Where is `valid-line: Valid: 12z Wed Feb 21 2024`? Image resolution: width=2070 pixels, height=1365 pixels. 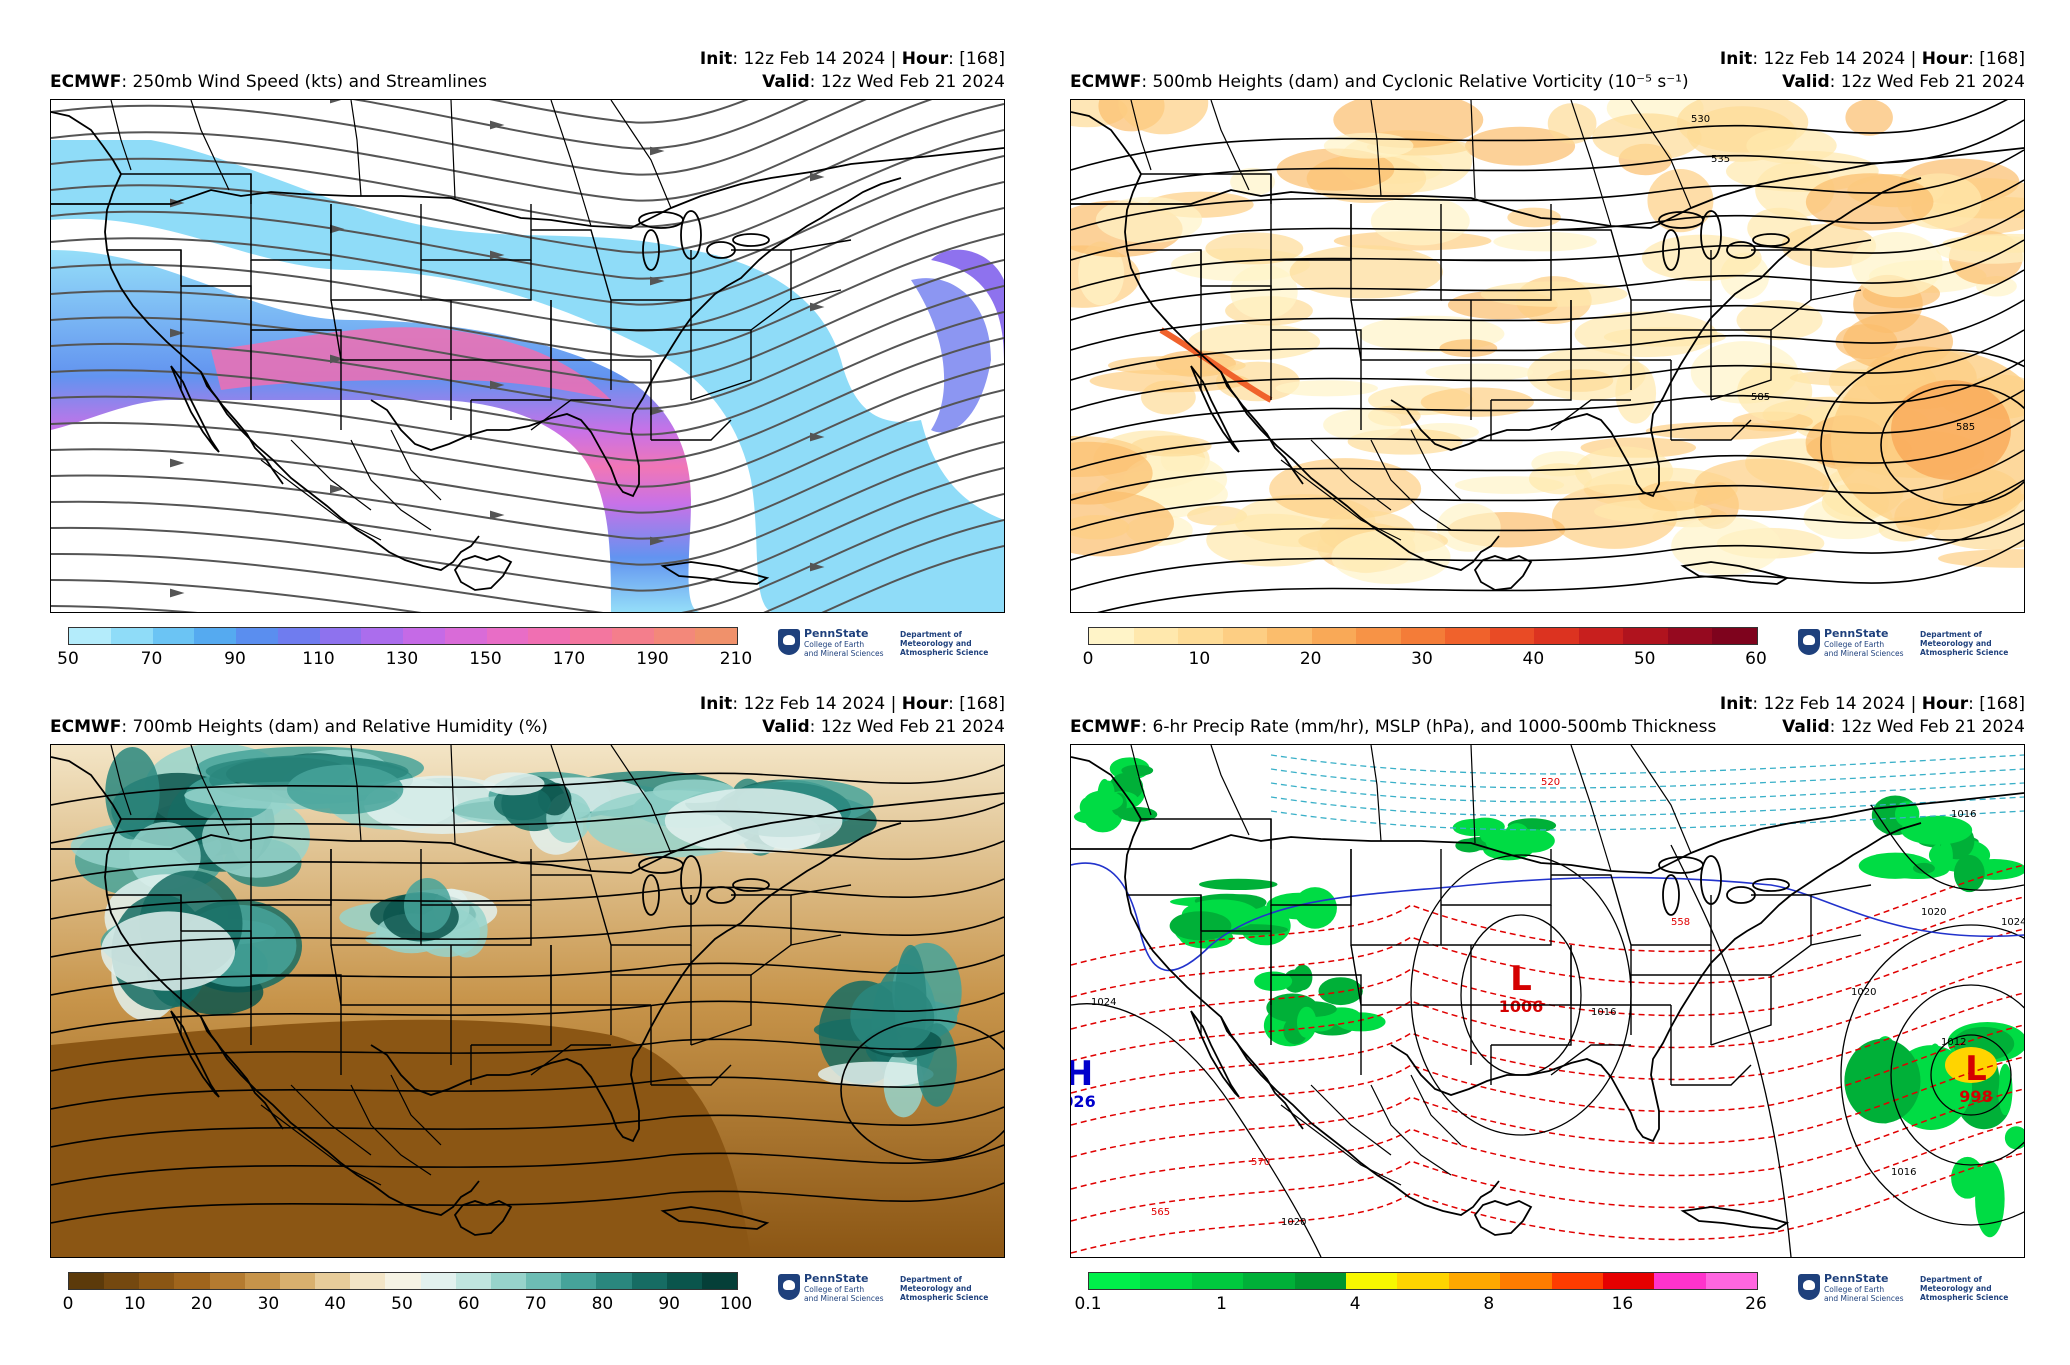 valid-line: Valid: 12z Wed Feb 21 2024 is located at coordinates (1903, 727).